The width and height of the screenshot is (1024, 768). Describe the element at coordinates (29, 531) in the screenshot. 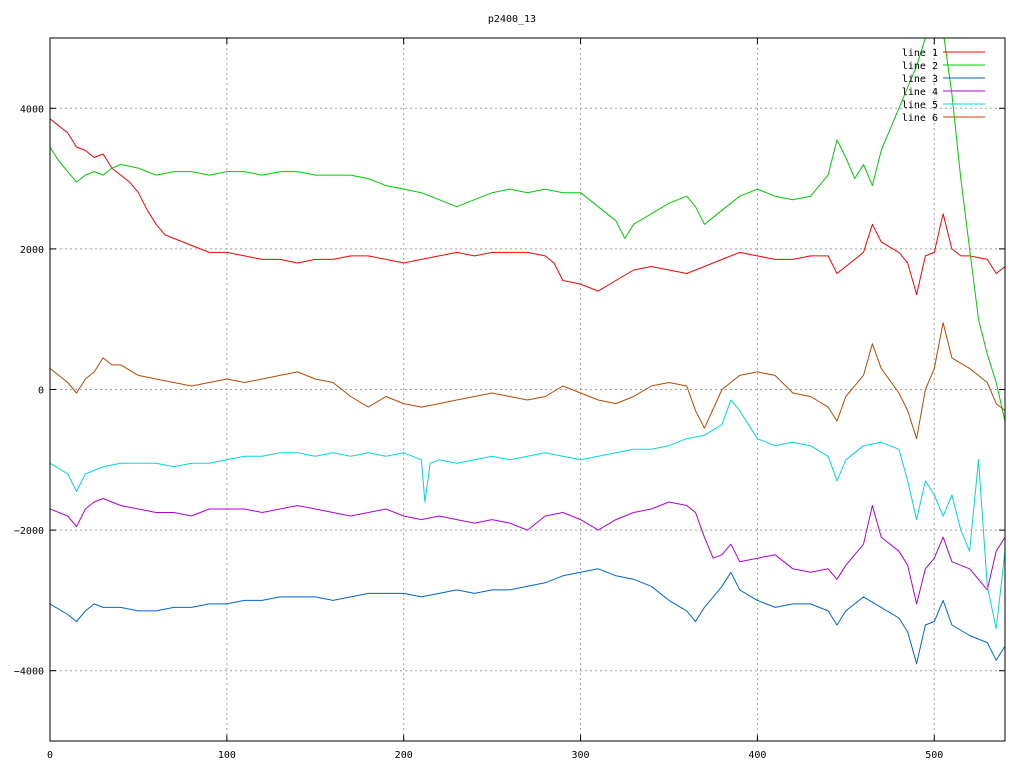

I see `y-tick-label: −2000` at that location.